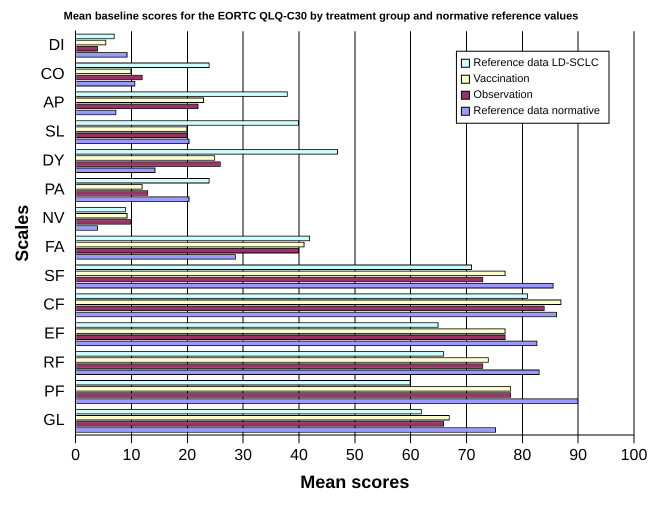 The image size is (660, 506). What do you see at coordinates (22, 233) in the screenshot?
I see `y-axis-title: Scales` at bounding box center [22, 233].